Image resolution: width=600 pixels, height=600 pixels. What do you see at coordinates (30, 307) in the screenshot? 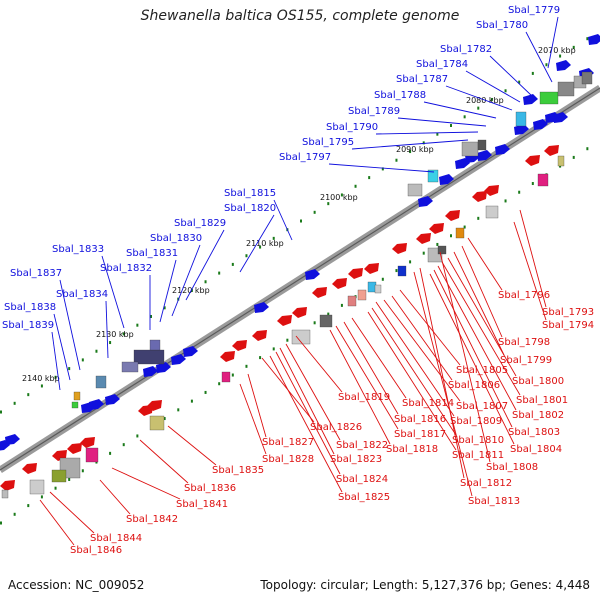
I see `forward-gene-label: Sbal_1838` at bounding box center [30, 307].